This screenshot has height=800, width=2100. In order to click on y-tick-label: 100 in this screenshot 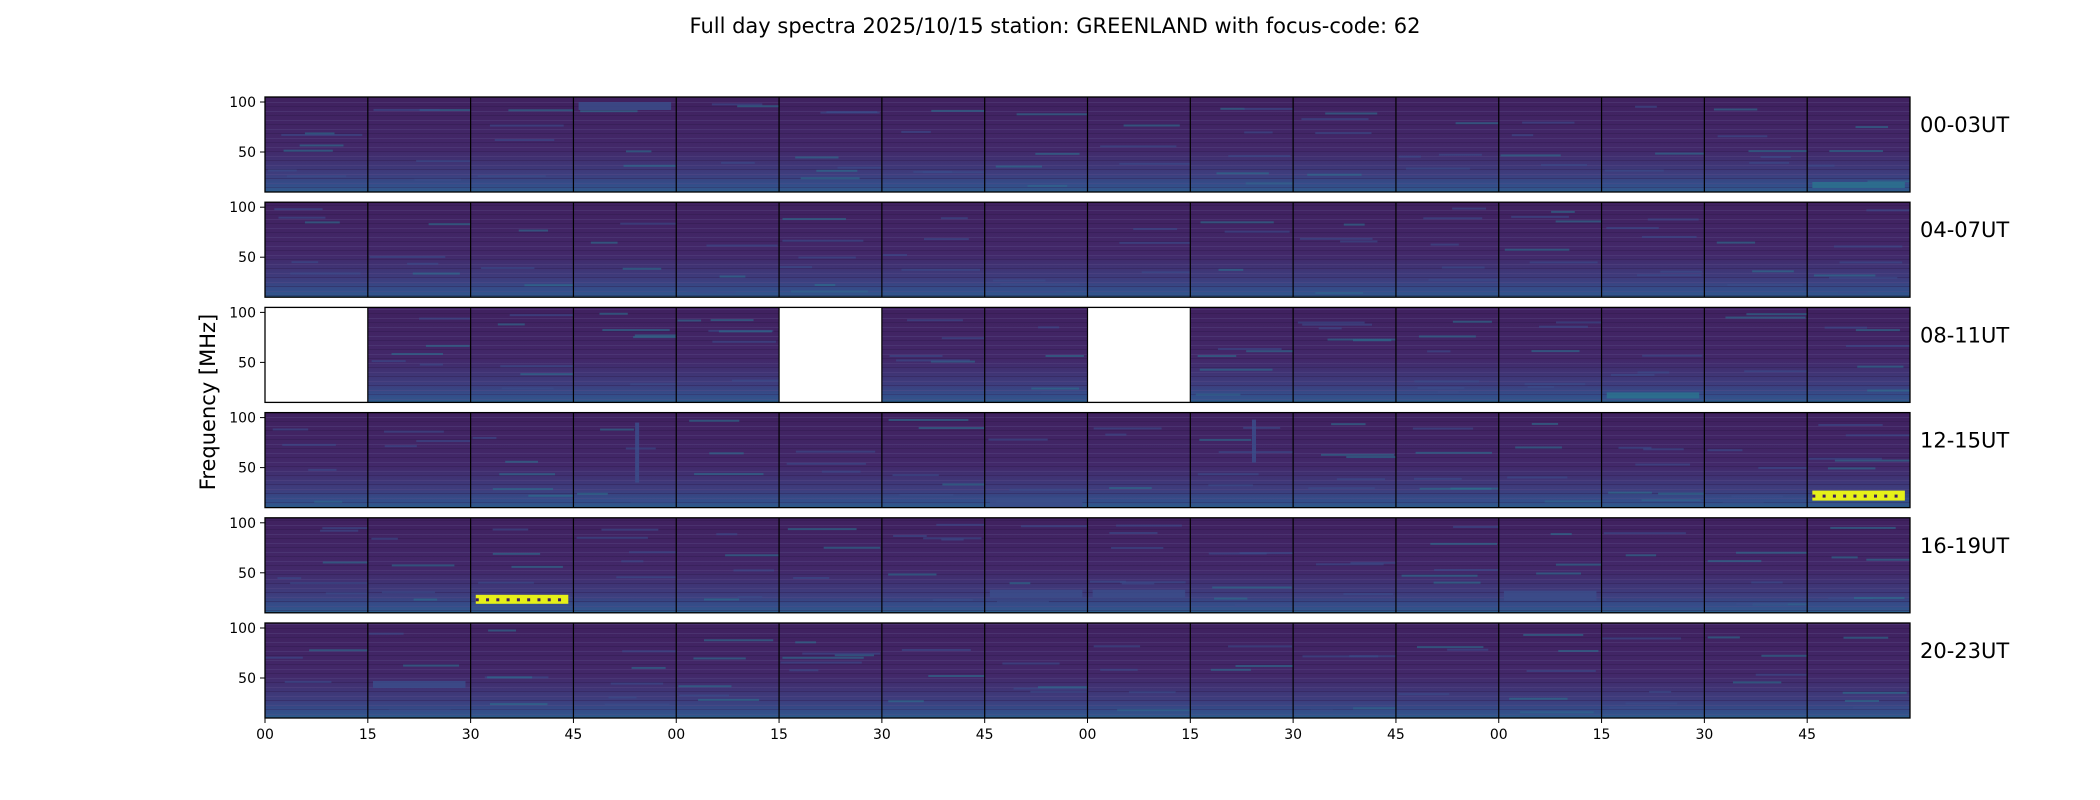, I will do `click(242, 629)`.